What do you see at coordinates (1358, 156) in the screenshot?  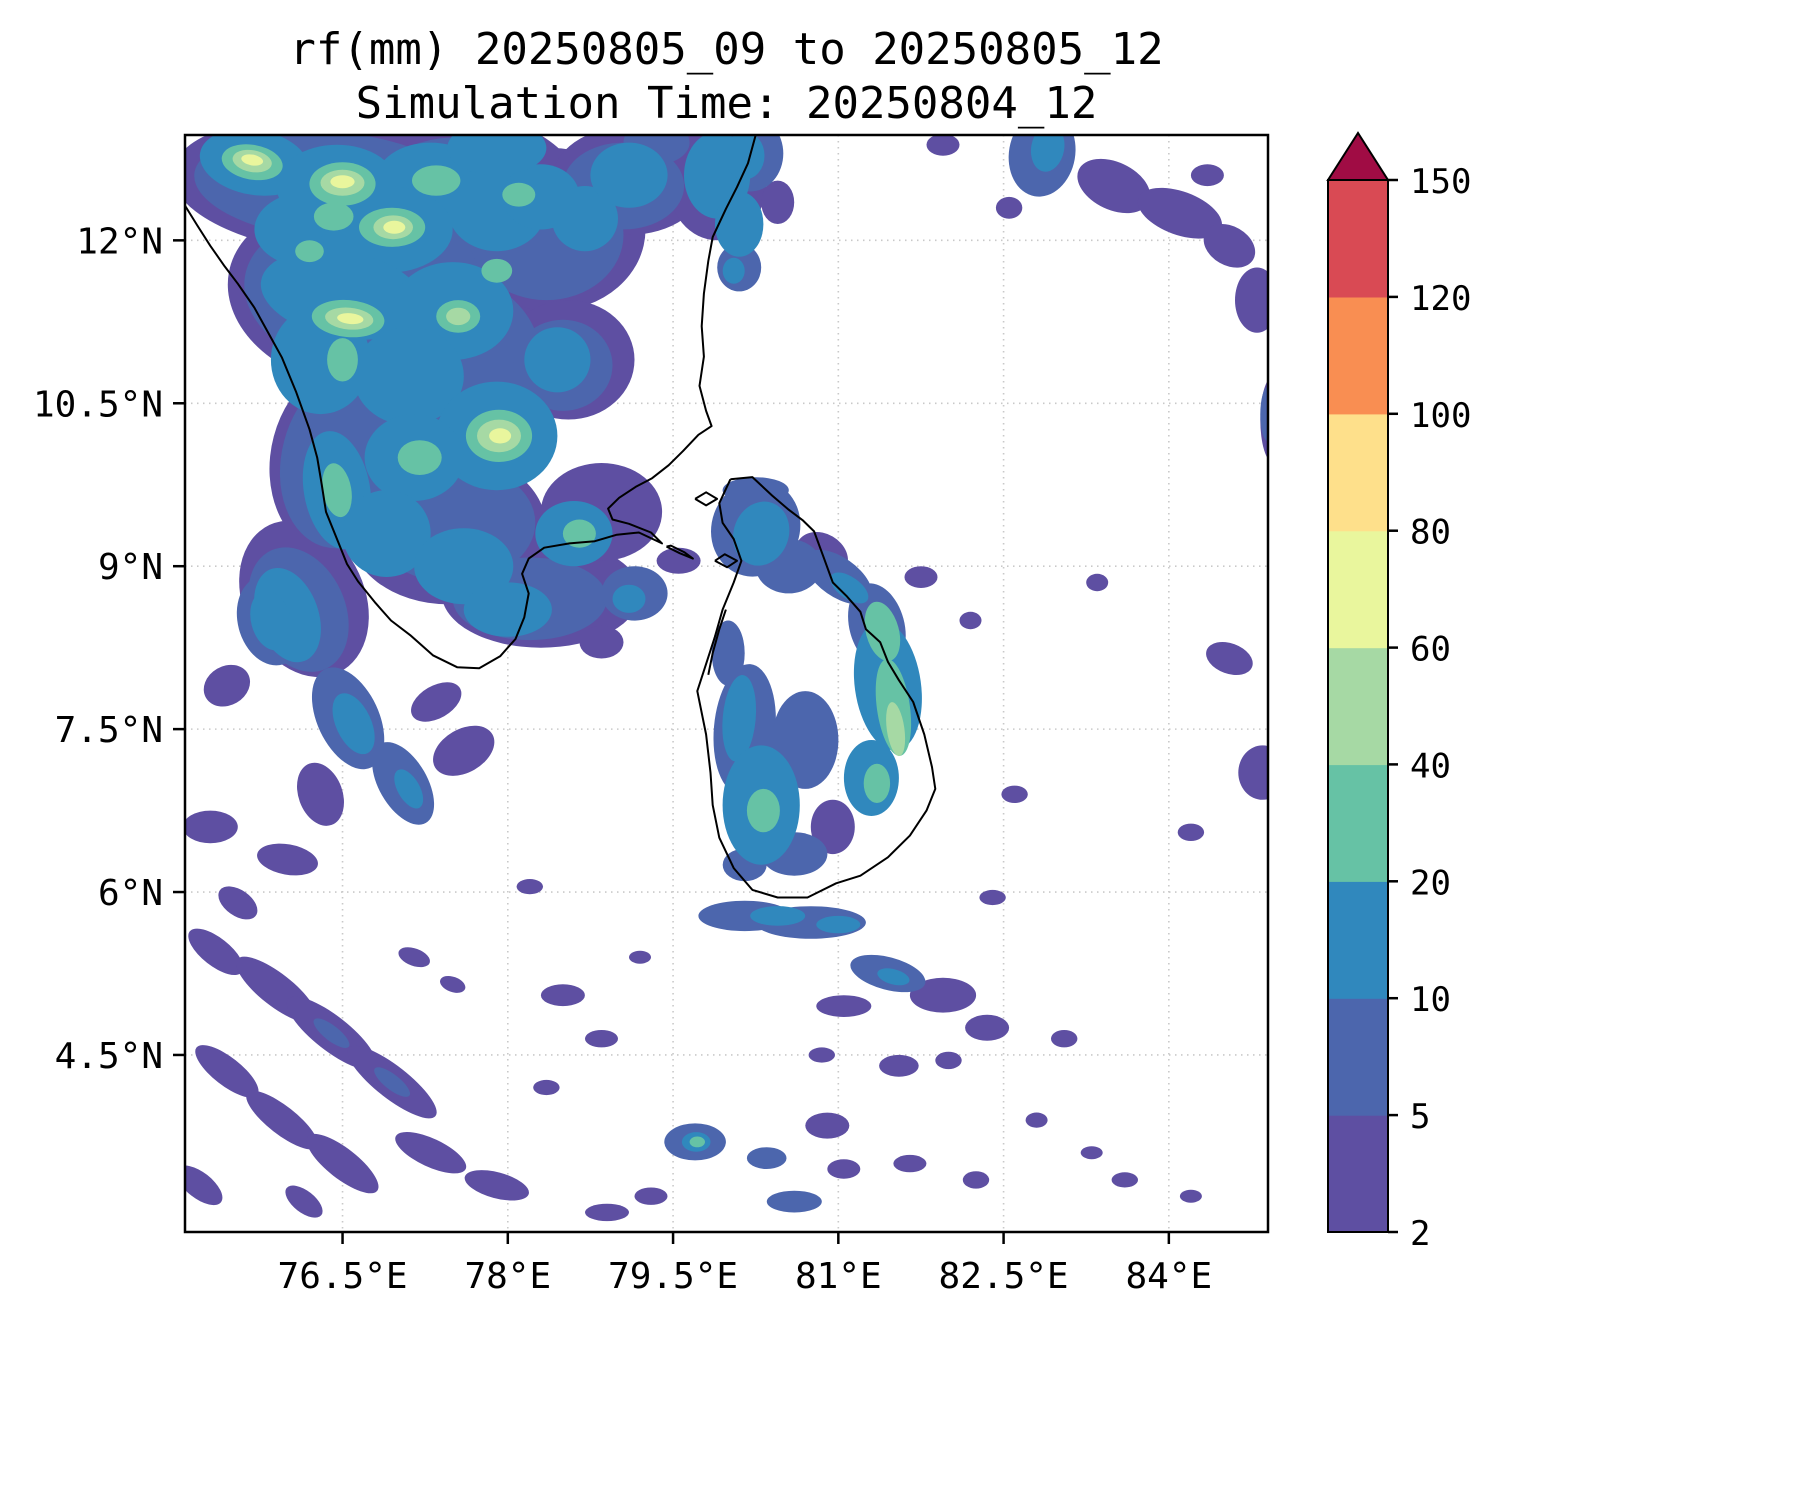 I see `colorbar-over-arrow` at bounding box center [1358, 156].